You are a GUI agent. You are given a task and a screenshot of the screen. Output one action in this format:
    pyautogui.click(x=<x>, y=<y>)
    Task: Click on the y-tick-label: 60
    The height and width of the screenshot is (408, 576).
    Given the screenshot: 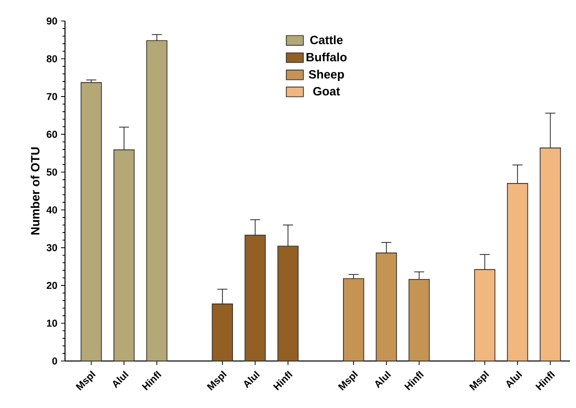 What is the action you would take?
    pyautogui.click(x=52, y=134)
    